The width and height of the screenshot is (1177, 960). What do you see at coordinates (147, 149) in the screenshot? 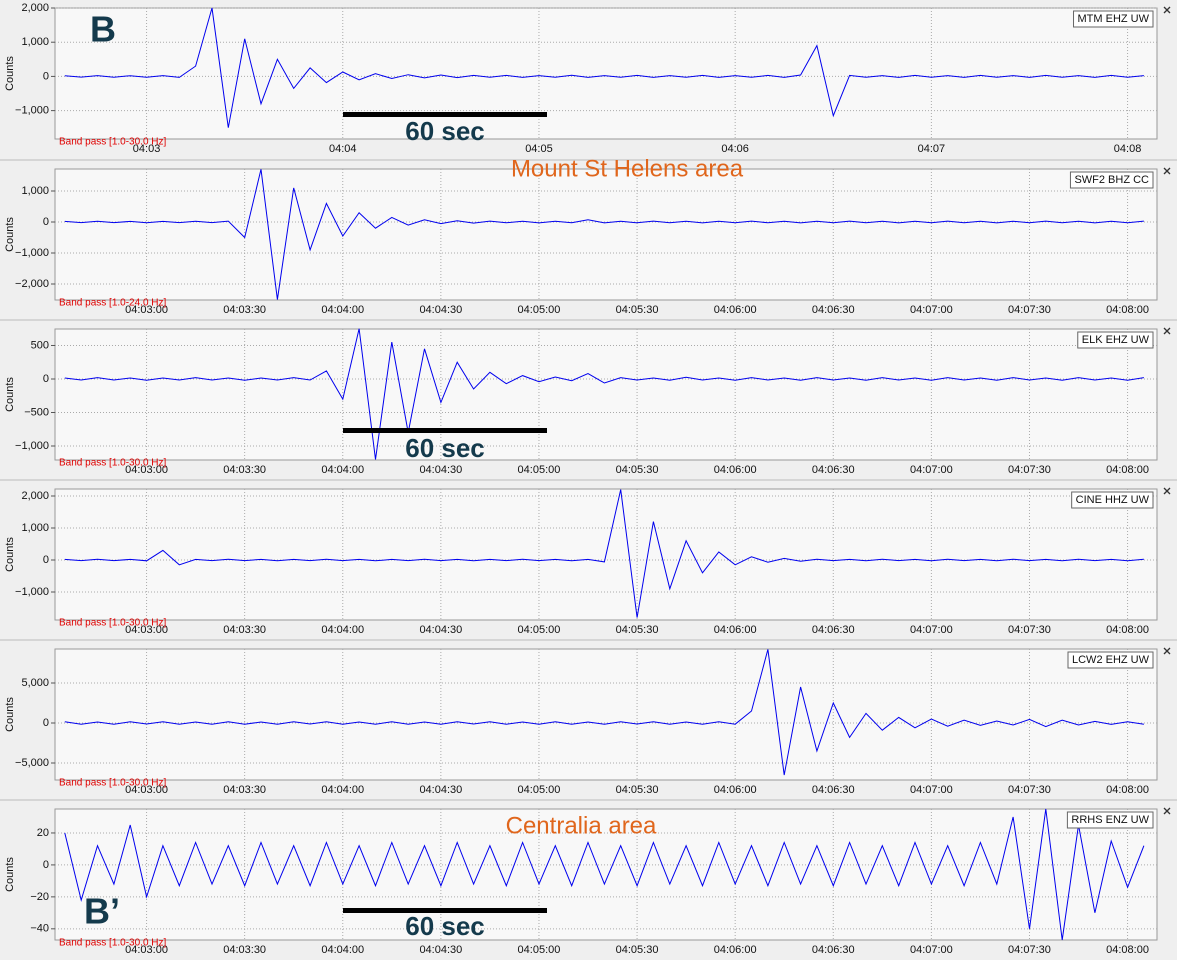
I see `x-tick-label: 04:03` at bounding box center [147, 149].